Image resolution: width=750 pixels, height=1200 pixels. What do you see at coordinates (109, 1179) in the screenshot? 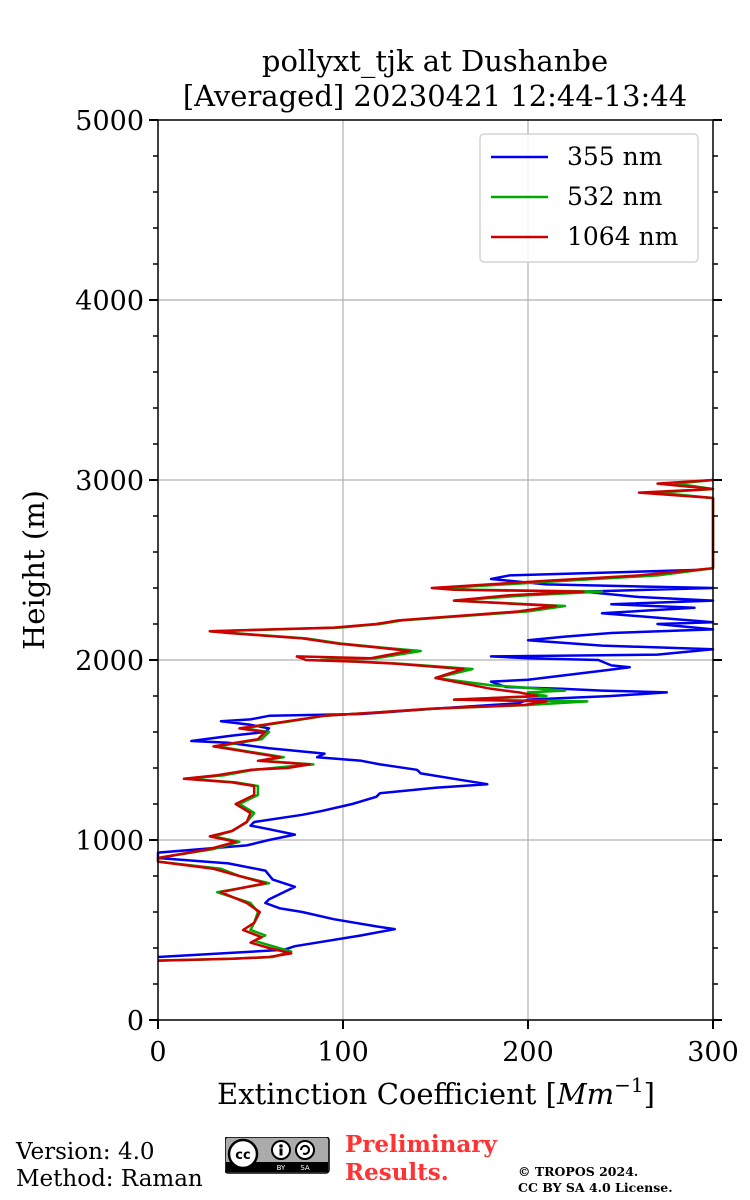
I see `method-text: Method: Raman` at bounding box center [109, 1179].